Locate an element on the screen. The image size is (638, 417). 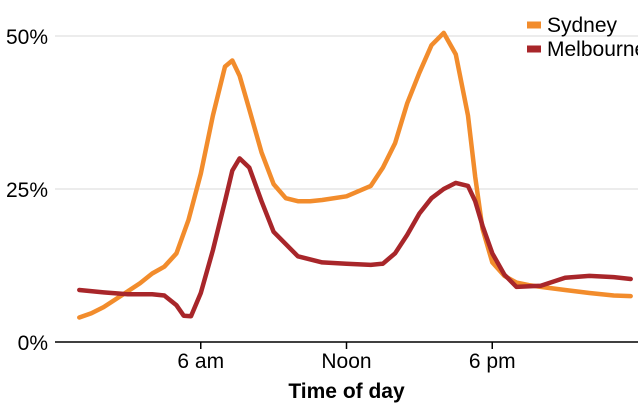
y-tick-label: 25% is located at coordinates (27, 190).